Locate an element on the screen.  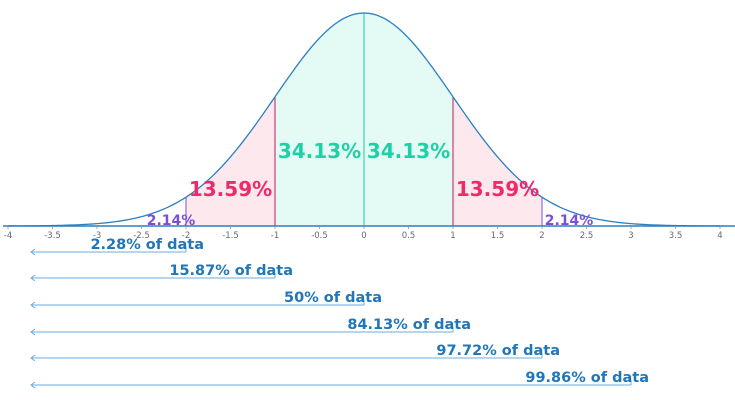
region-label-0: 13.59% is located at coordinates (230, 189).